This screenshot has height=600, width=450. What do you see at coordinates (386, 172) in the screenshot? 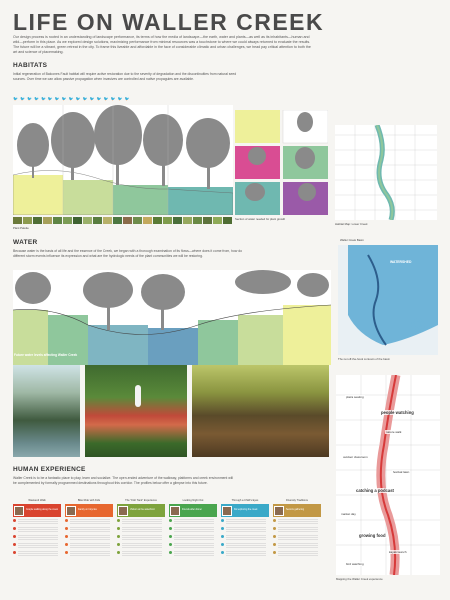
I see `habitat-map` at bounding box center [386, 172].